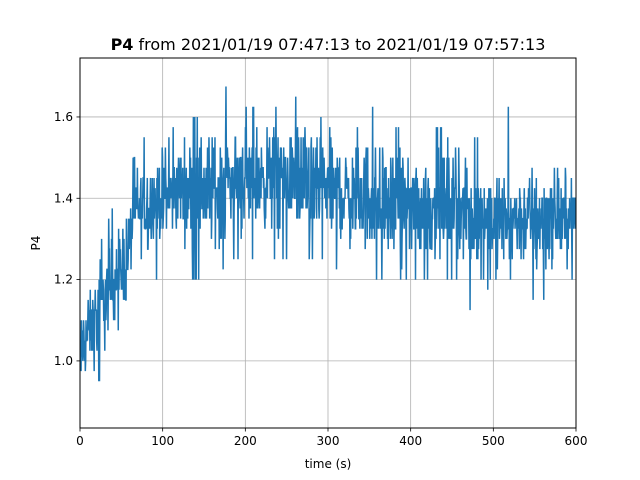  Describe the element at coordinates (63, 117) in the screenshot. I see `y-tick-label: 1.6` at that location.